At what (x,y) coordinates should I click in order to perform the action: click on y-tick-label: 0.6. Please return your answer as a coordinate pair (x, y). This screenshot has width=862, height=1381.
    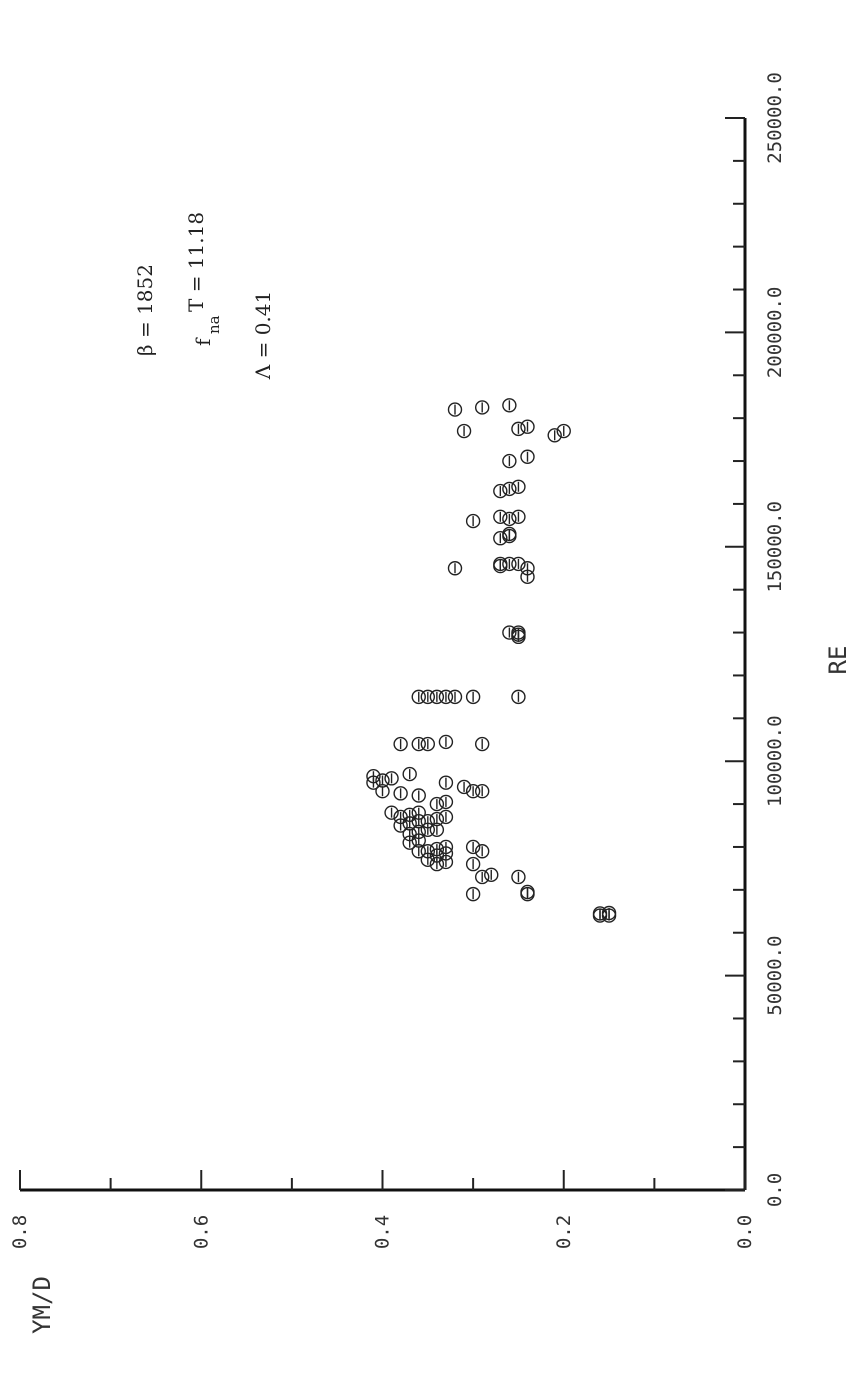
    Looking at the image, I should click on (201, 1232).